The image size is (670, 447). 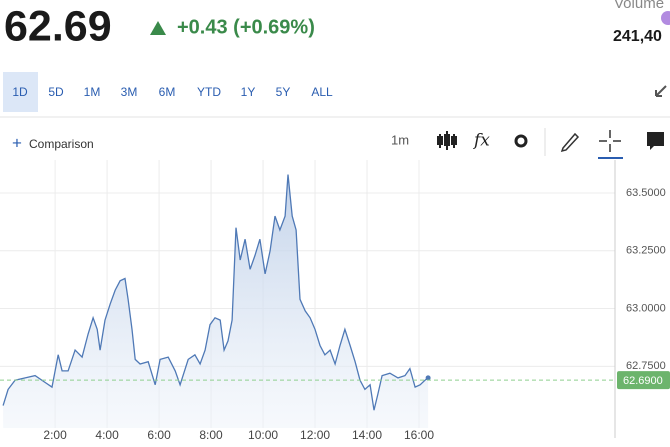 I want to click on volume-label: Volume, so click(x=639, y=6).